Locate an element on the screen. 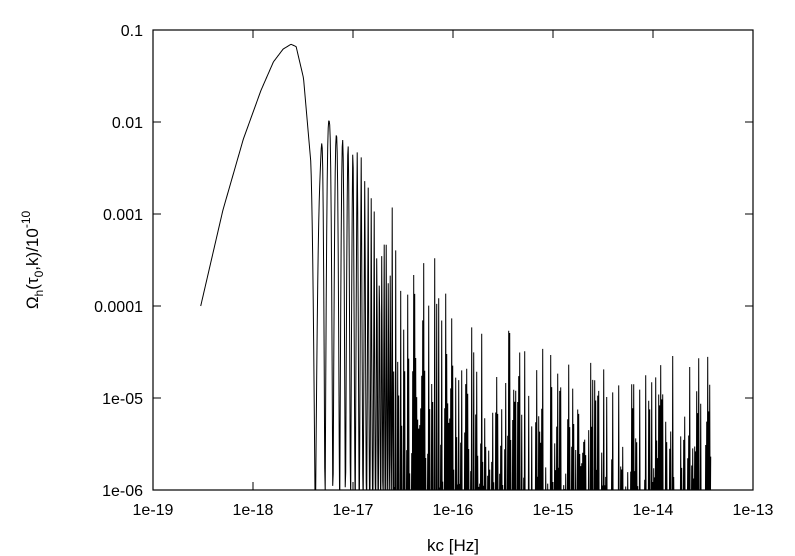 The width and height of the screenshot is (795, 556). x-tick-label: 1e-17 is located at coordinates (353, 510).